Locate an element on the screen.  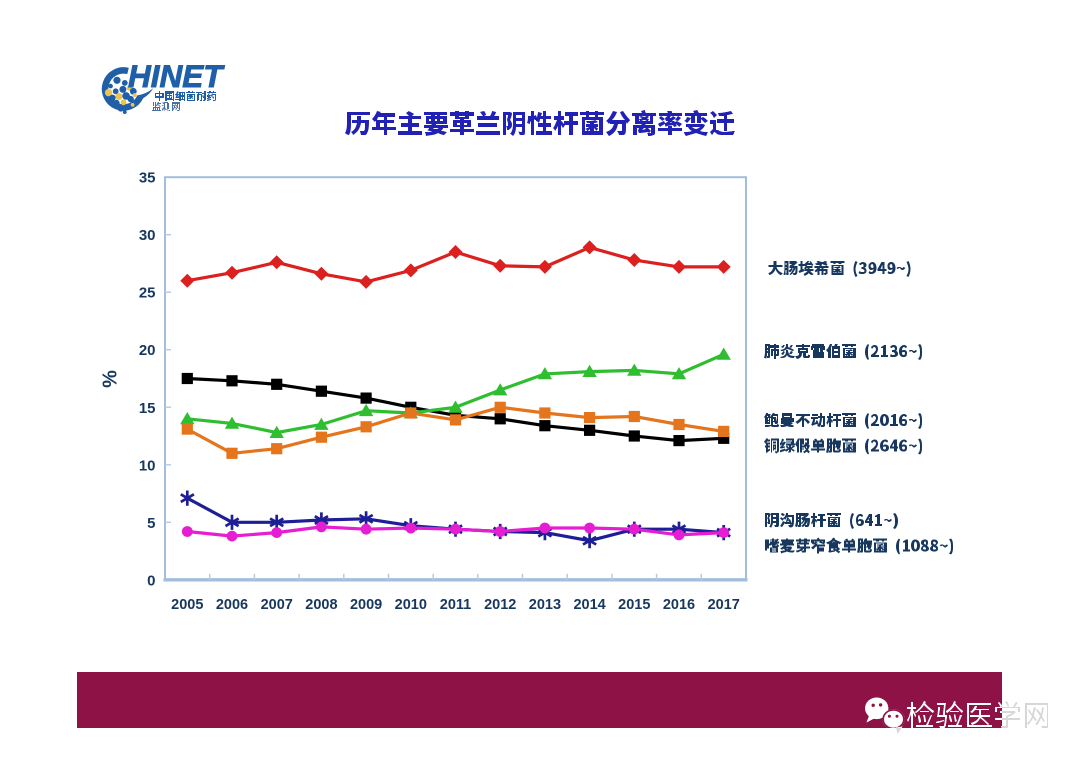
svg-text: 10 is located at coordinates (147, 465).